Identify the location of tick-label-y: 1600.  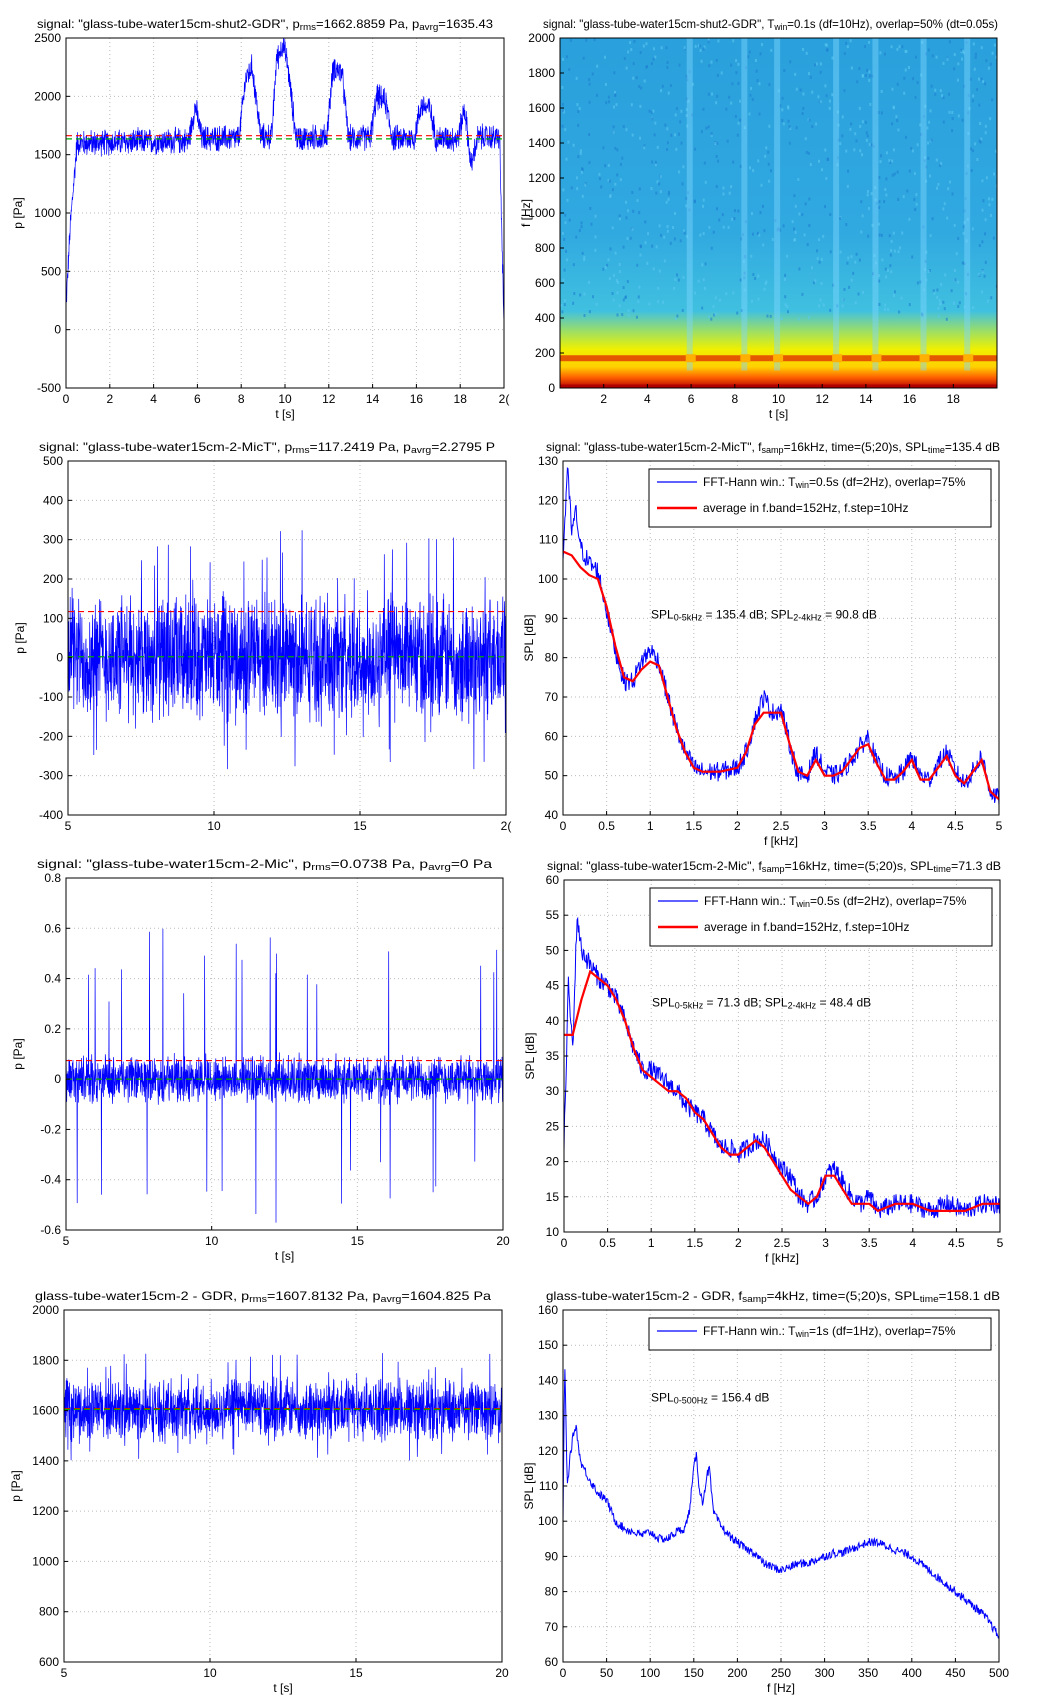
(541, 108).